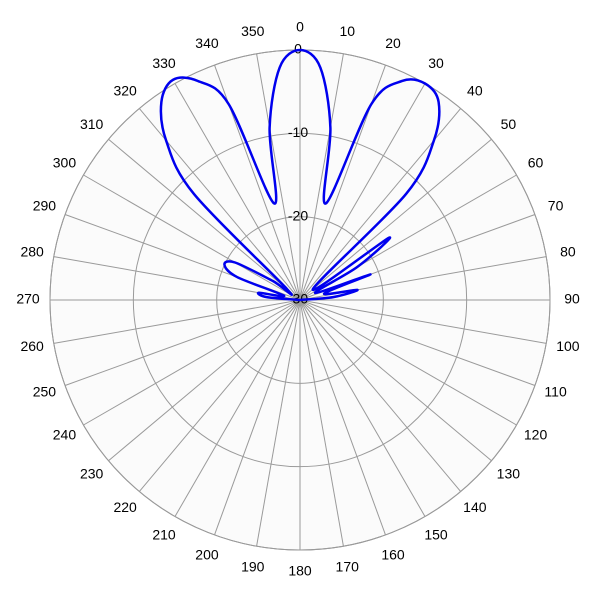 This screenshot has width=600, height=605. I want to click on angle-label: 230, so click(92, 474).